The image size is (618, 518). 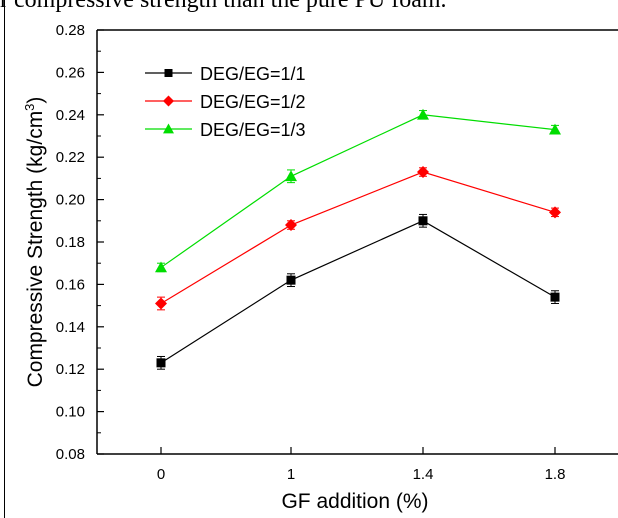 I want to click on y-tick-label: 0.16, so click(x=70, y=284).